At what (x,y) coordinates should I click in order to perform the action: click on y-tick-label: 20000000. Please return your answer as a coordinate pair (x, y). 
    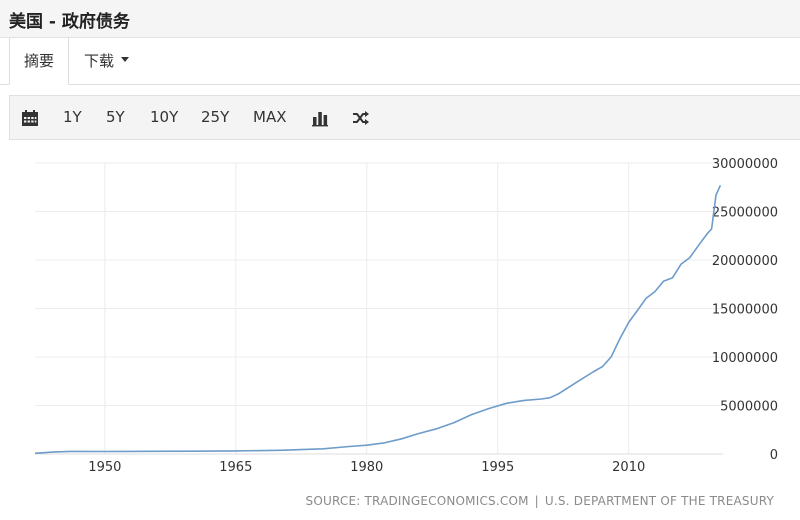
    Looking at the image, I should click on (745, 261).